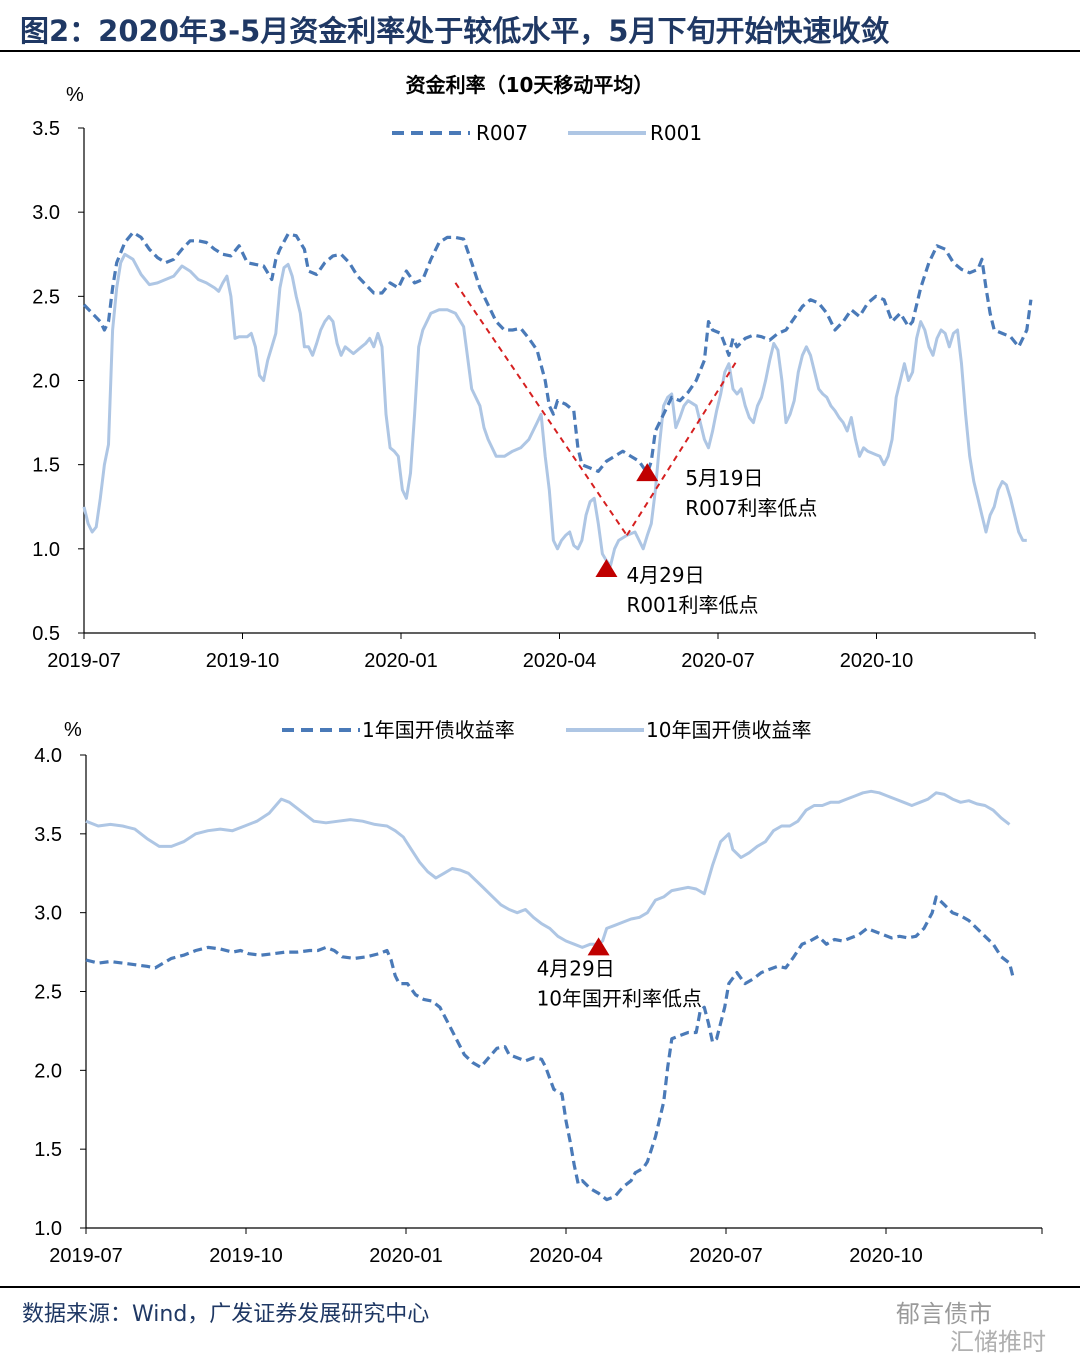 The height and width of the screenshot is (1360, 1080). Describe the element at coordinates (540, 1287) in the screenshot. I see `bottom-rule` at that location.